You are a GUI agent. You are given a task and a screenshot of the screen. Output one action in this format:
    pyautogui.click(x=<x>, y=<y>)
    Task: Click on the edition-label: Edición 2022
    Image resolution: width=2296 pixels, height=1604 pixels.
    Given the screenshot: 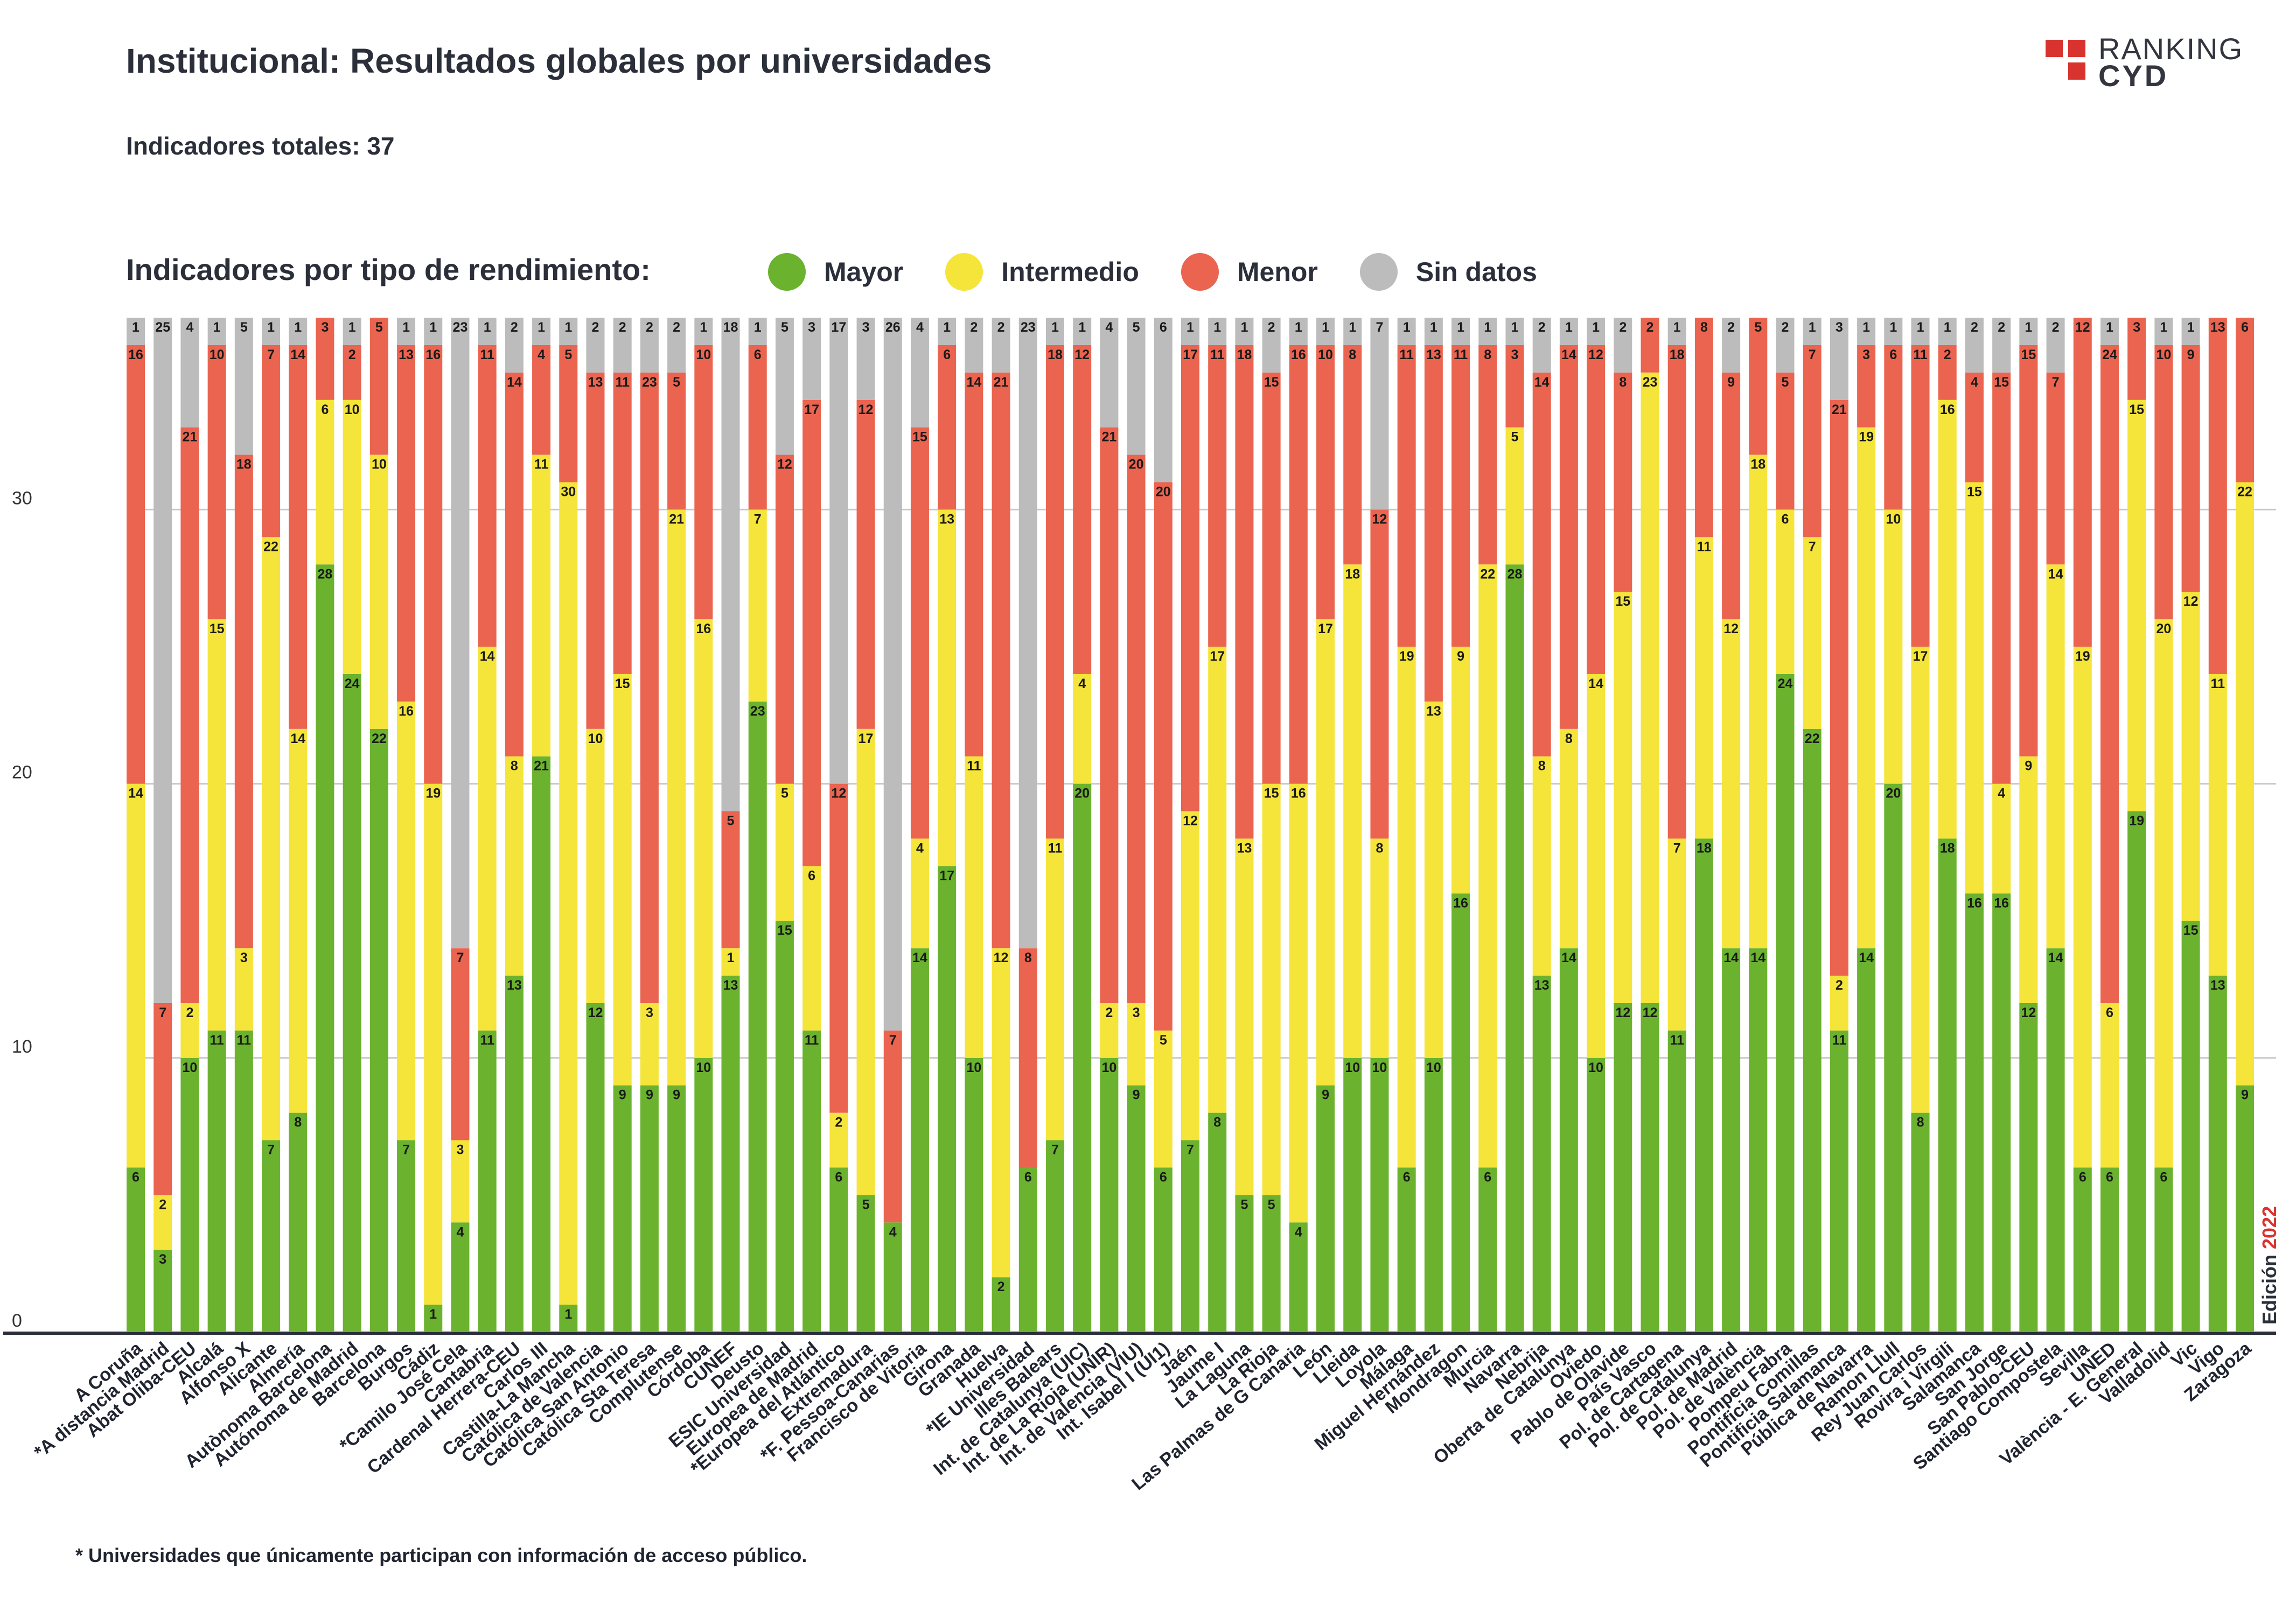 What is the action you would take?
    pyautogui.click(x=2269, y=1265)
    